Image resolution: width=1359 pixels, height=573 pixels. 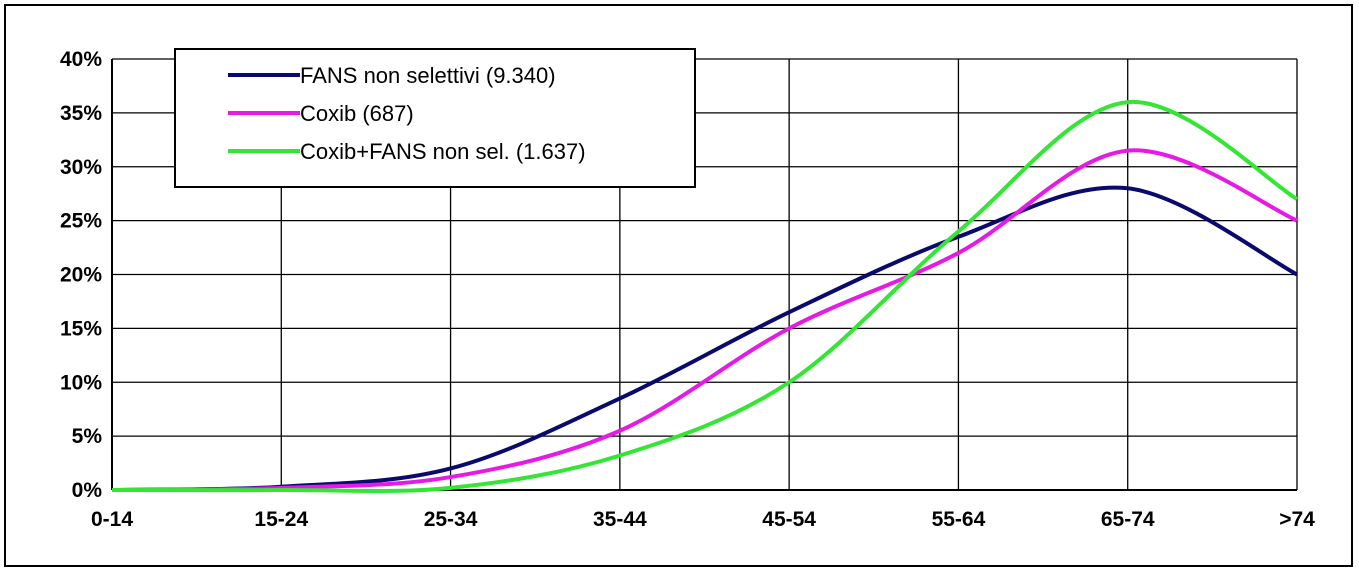 I want to click on x-tick-label: 65-74, so click(x=1128, y=519).